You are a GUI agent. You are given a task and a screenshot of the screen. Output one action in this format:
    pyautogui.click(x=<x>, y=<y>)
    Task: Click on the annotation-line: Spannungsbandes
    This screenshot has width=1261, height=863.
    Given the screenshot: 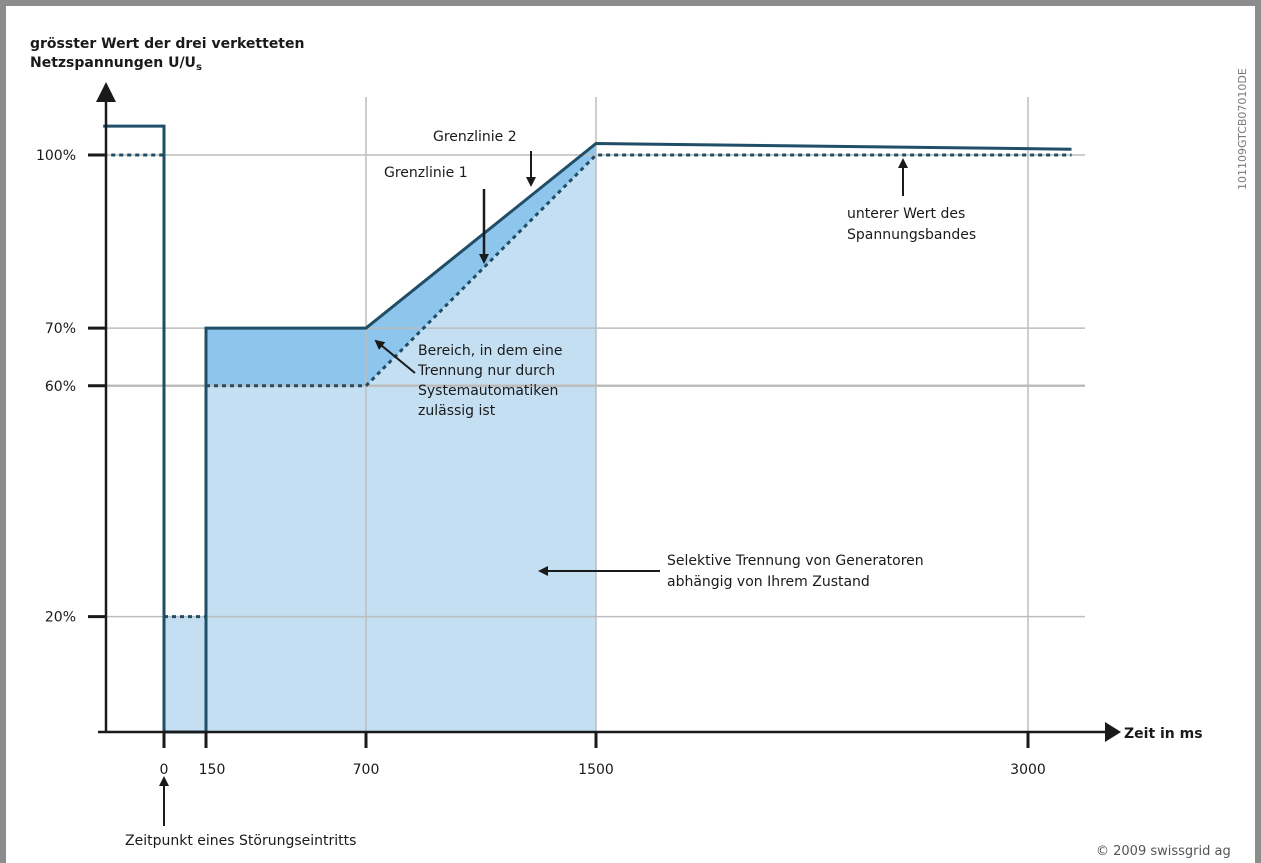 What is the action you would take?
    pyautogui.click(x=911, y=235)
    